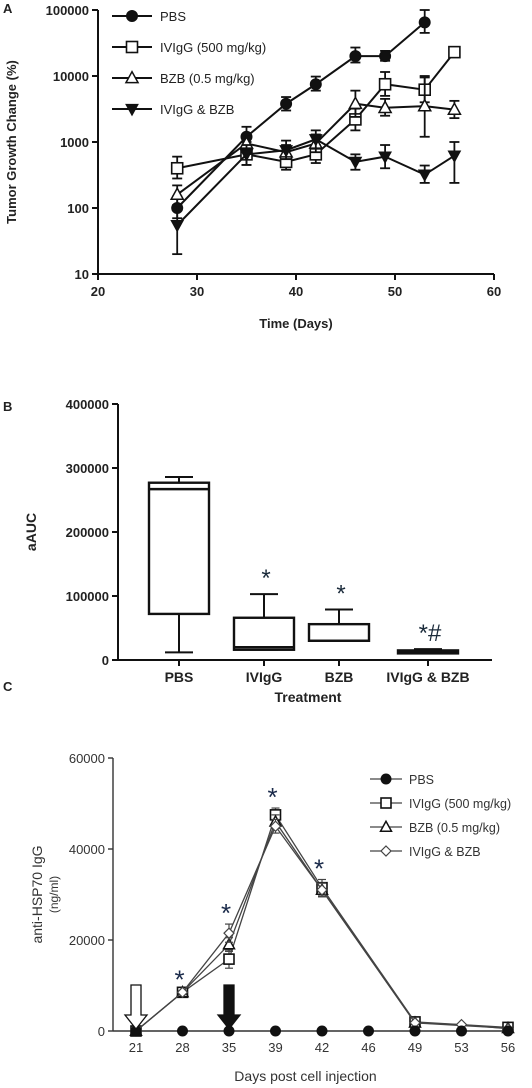 The image size is (532, 1088). I want to click on y-tick-label-b: 200000, so click(87, 532).